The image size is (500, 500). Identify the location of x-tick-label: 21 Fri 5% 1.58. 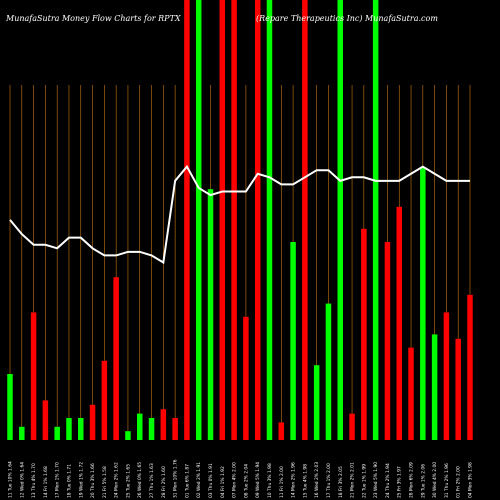
(105, 482).